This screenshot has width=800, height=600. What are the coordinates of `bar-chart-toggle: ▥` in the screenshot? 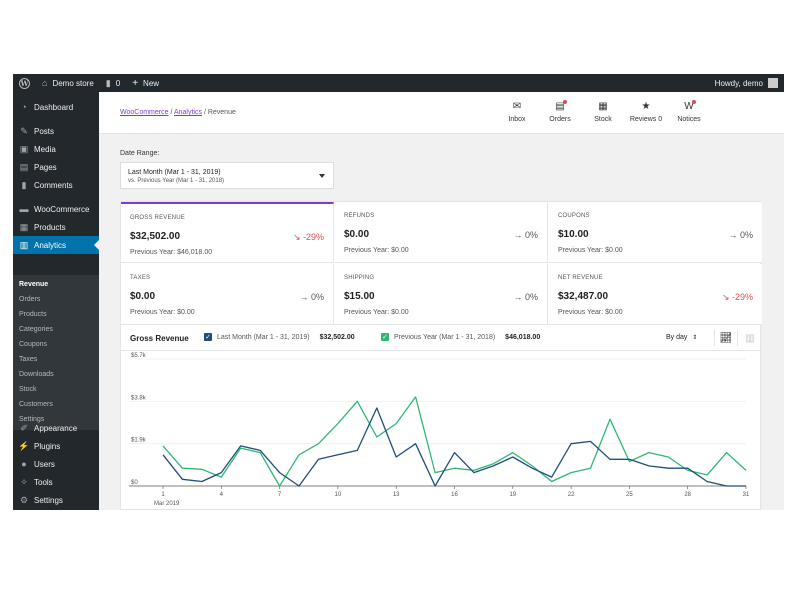 It's located at (750, 338).